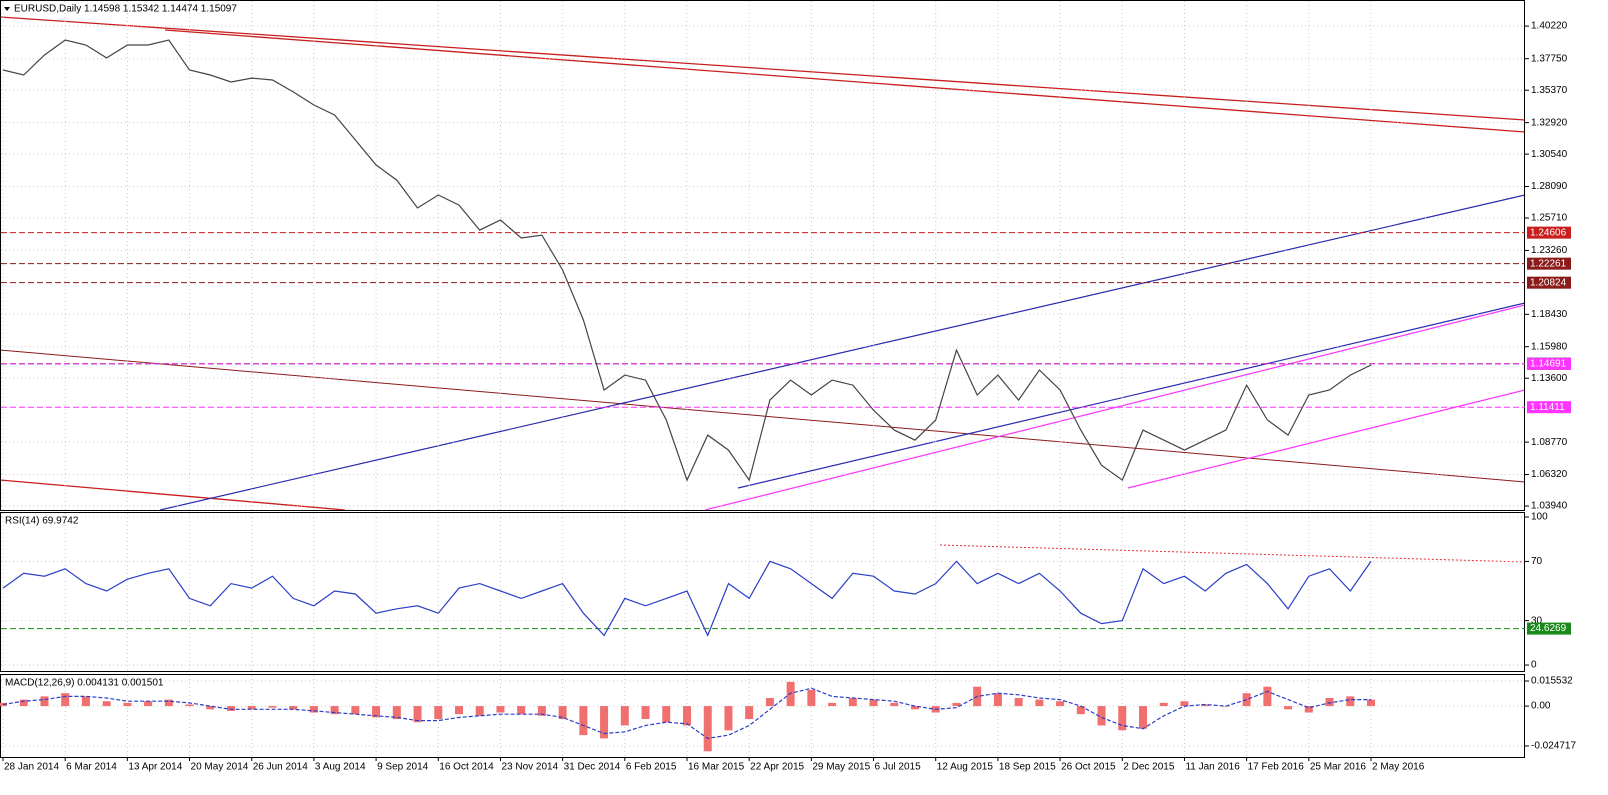 This screenshot has width=1608, height=795. I want to click on level-label: 1.24606, so click(1548, 232).